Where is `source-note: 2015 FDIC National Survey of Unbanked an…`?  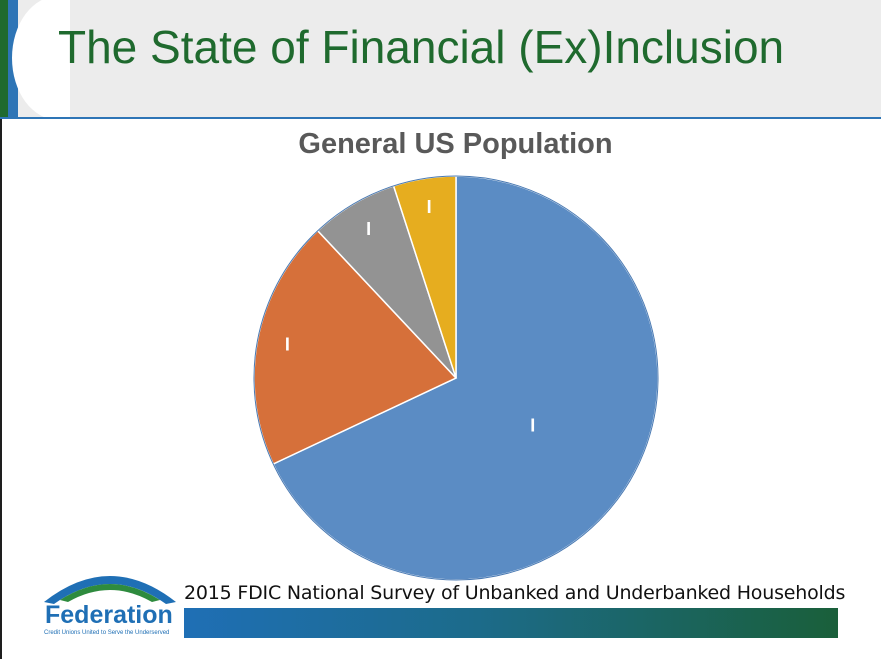
source-note: 2015 FDIC National Survey of Unbanked an… is located at coordinates (515, 593).